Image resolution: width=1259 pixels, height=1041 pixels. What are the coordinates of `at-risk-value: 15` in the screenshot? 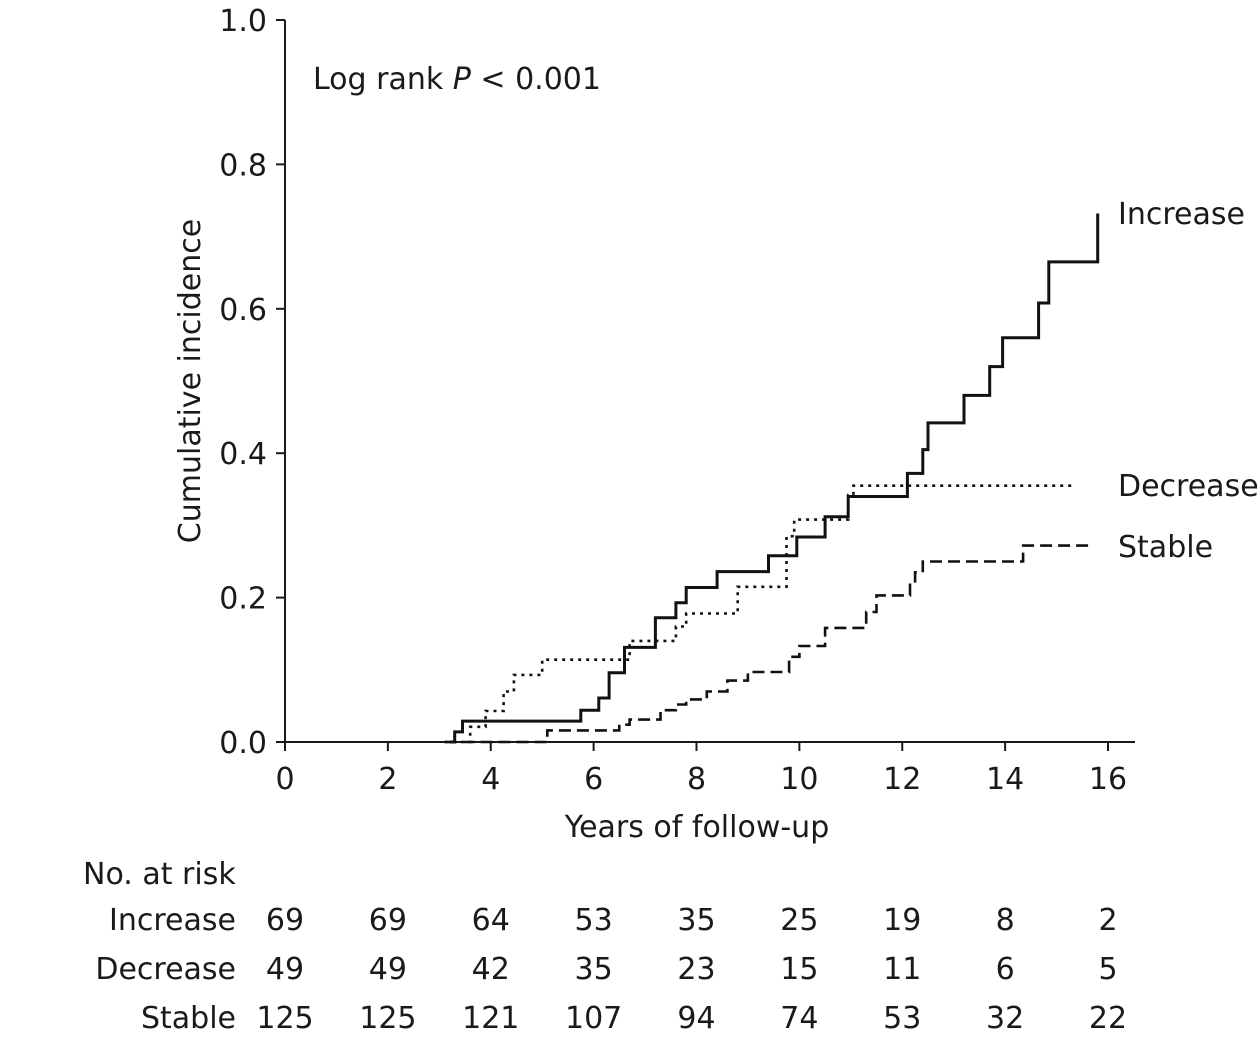 It's located at (799, 969).